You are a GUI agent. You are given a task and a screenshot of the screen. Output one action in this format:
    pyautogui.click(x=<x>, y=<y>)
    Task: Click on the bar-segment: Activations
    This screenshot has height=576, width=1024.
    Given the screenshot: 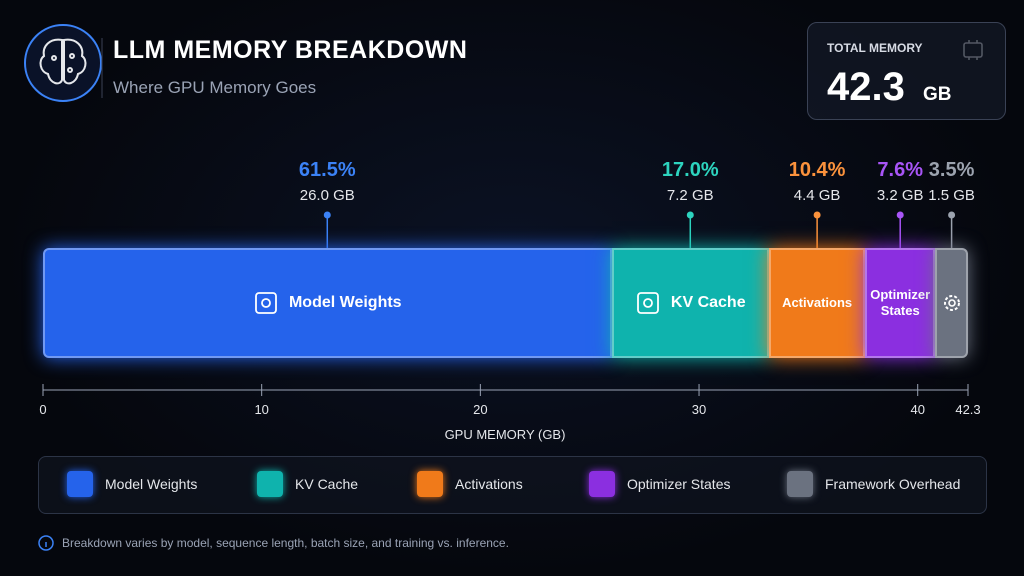 What is the action you would take?
    pyautogui.click(x=817, y=303)
    